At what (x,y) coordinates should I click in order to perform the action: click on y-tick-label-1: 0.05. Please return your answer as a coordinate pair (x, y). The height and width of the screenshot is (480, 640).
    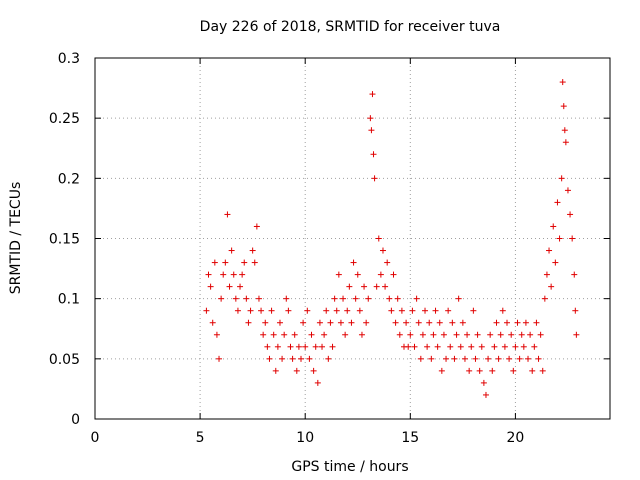
    Looking at the image, I should click on (64, 360).